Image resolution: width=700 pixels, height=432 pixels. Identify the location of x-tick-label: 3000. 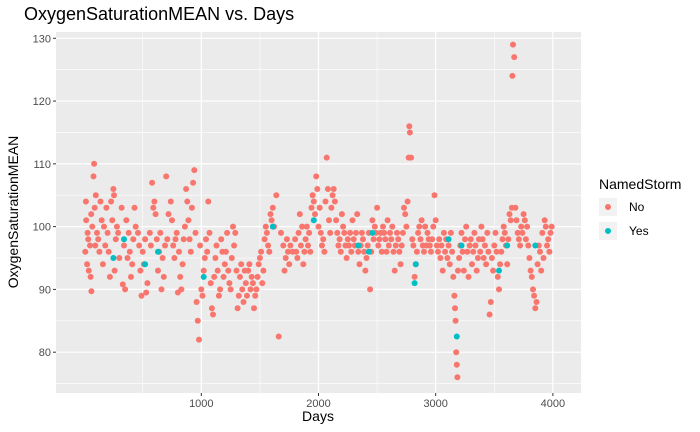
(435, 404).